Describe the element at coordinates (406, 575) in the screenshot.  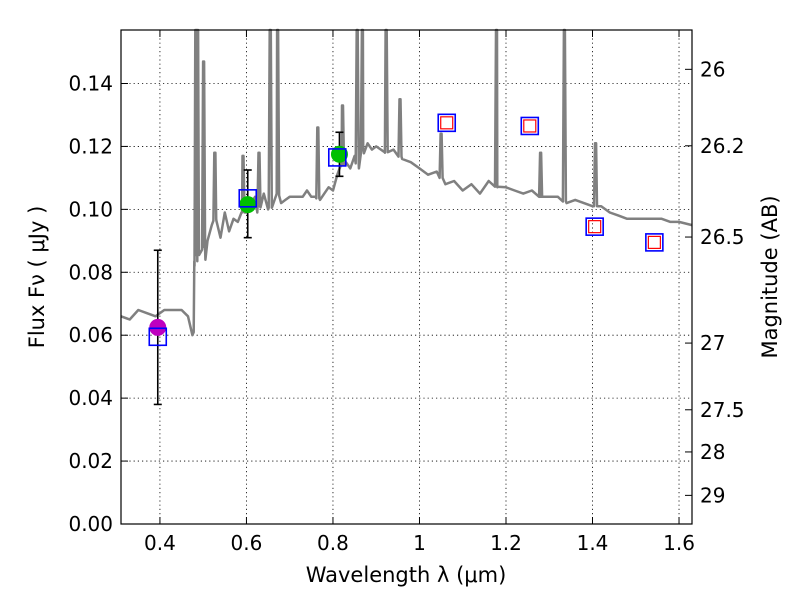
I see `x-axis-label: Wavelength λ (μm)` at that location.